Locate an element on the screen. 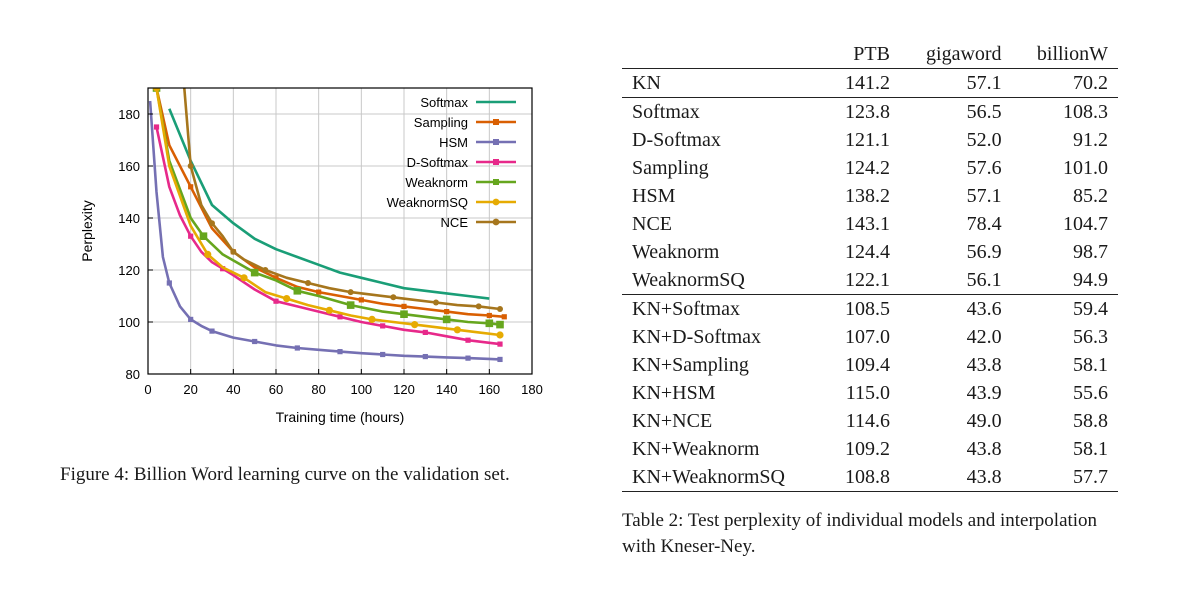  table-row: KN+Softmax 108.5 43.6 59.4 is located at coordinates (870, 308).